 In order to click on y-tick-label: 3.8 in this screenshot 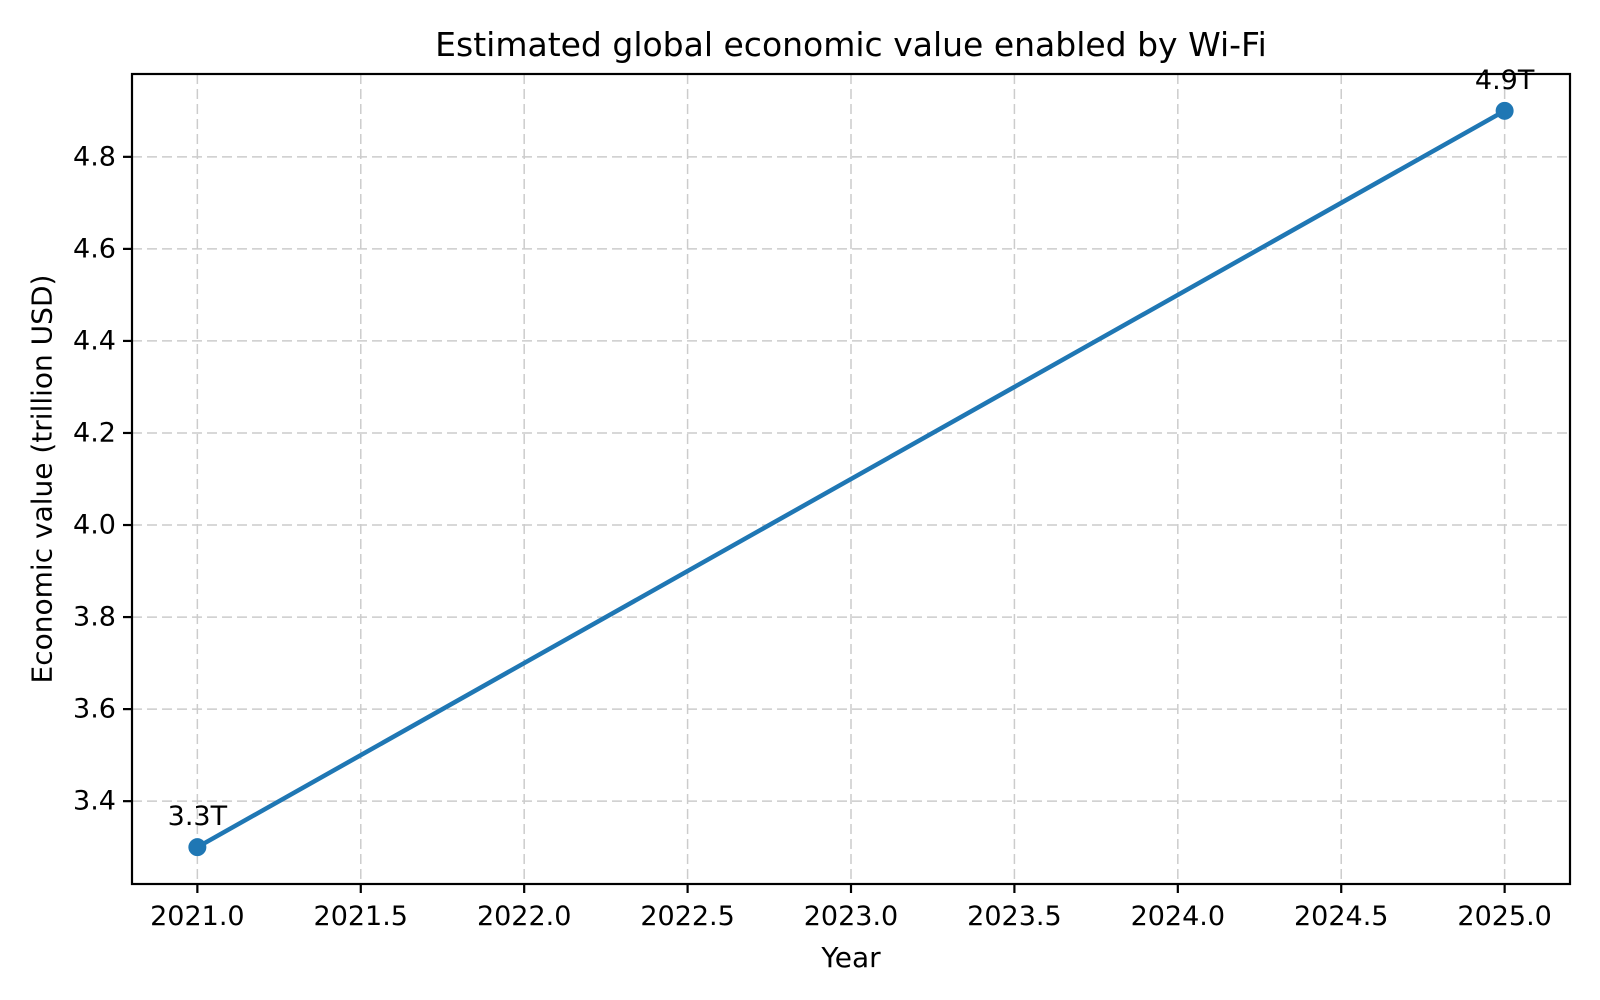, I will do `click(94, 617)`.